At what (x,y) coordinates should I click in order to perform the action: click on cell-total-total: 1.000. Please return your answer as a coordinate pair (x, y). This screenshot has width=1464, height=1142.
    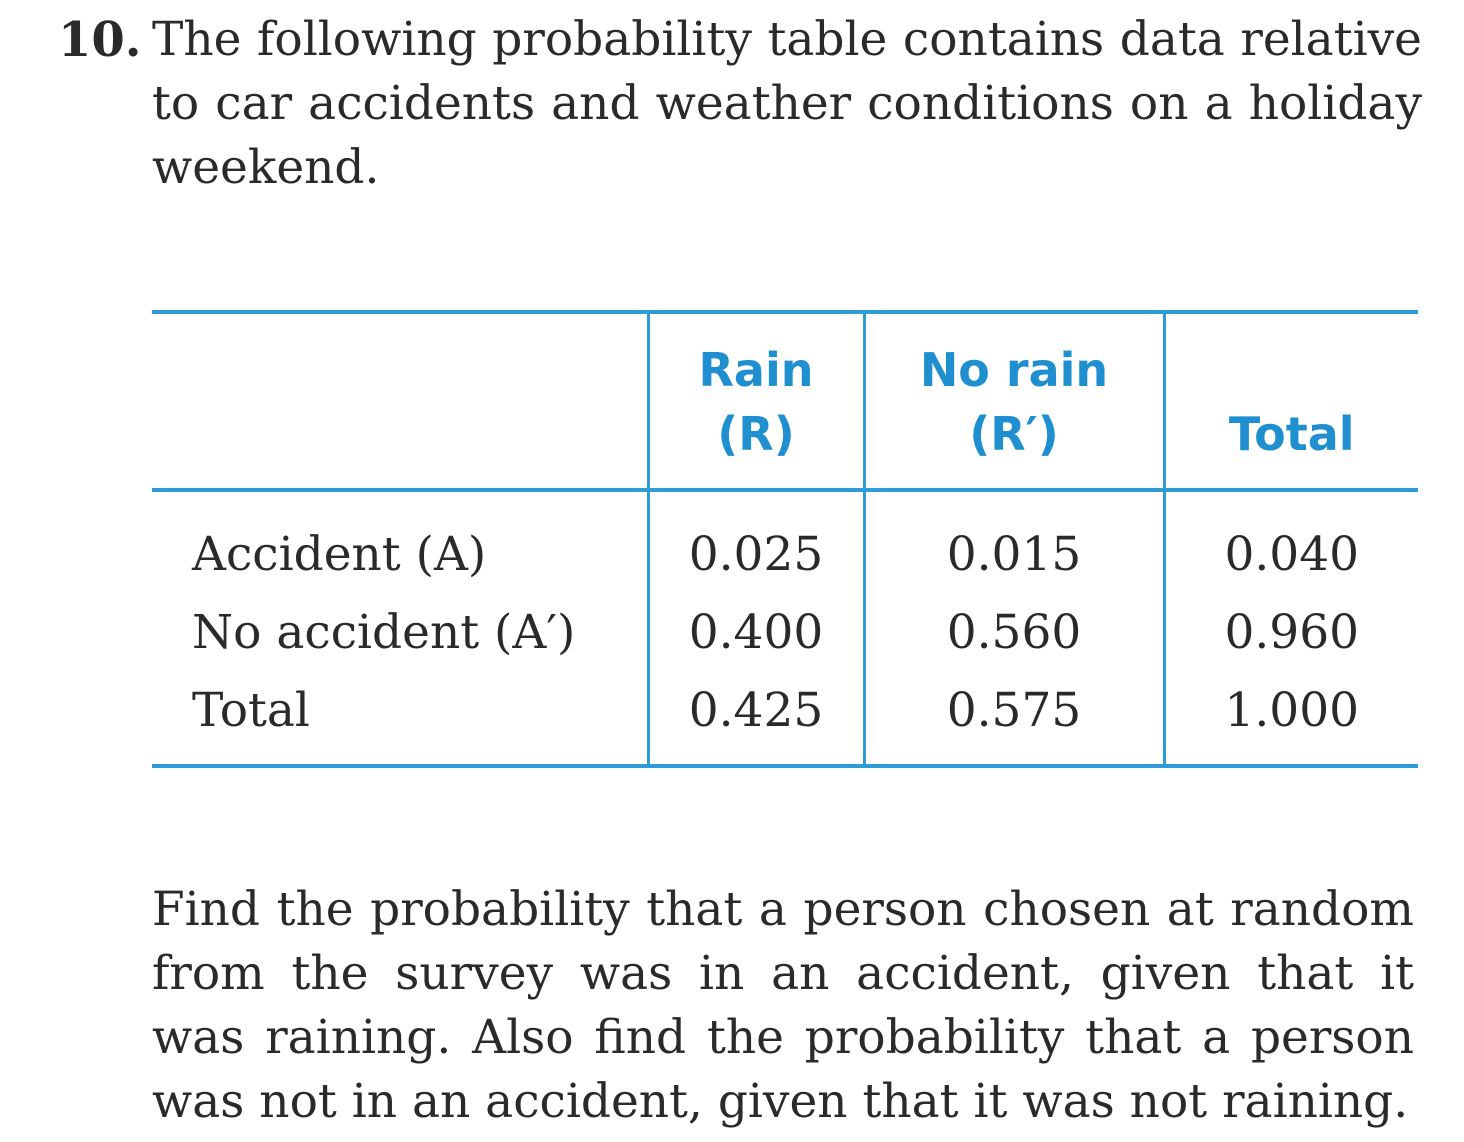
    Looking at the image, I should click on (1290, 719).